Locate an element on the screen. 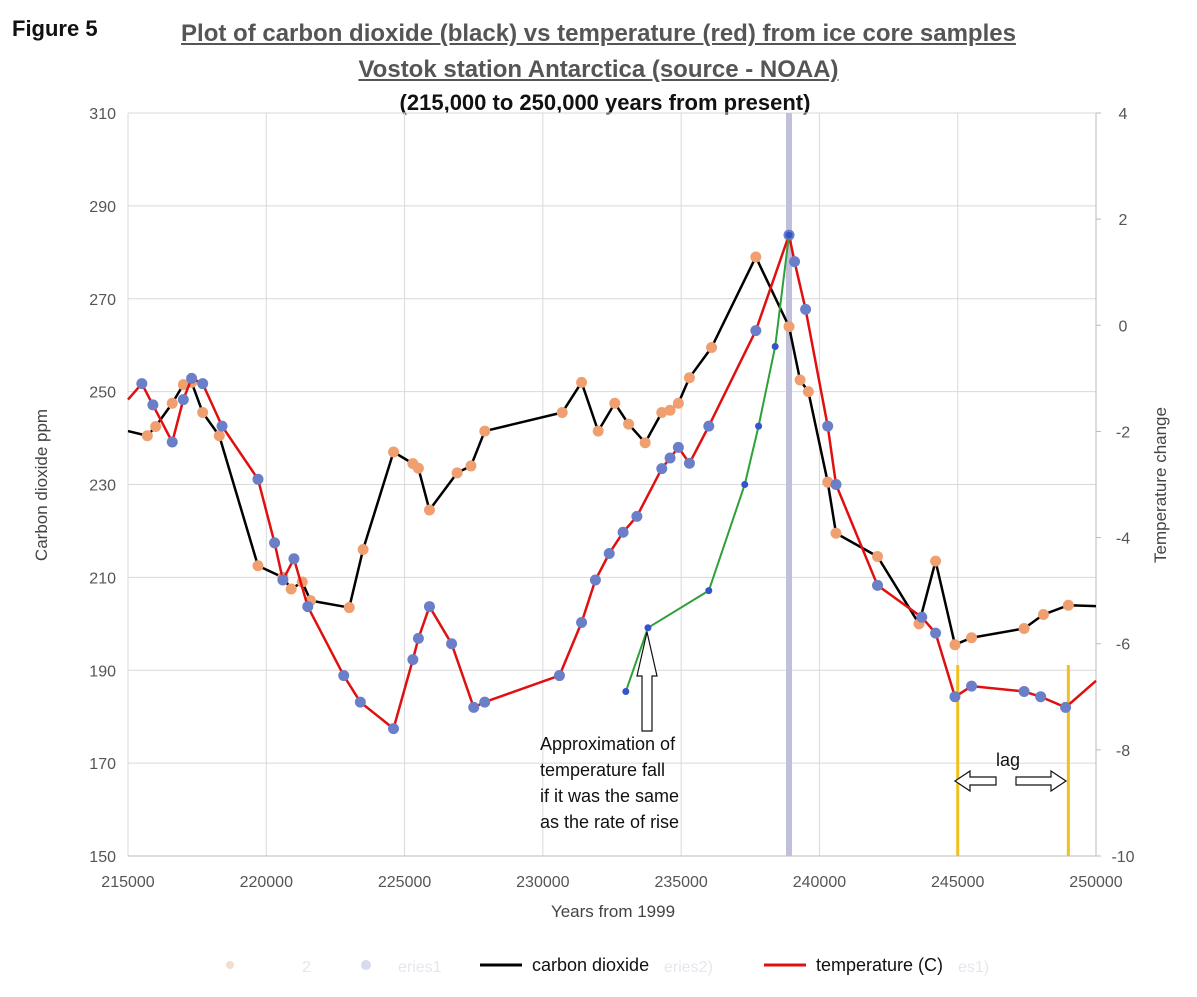 The width and height of the screenshot is (1197, 997). y2-tick-label: -8 is located at coordinates (1123, 751).